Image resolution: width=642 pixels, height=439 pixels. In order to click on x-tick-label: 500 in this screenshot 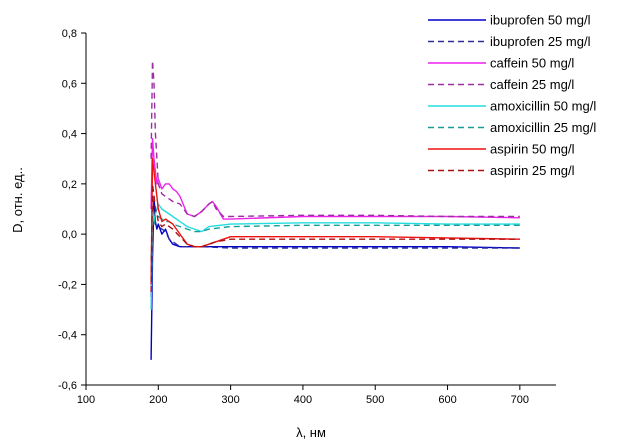, I will do `click(375, 400)`.